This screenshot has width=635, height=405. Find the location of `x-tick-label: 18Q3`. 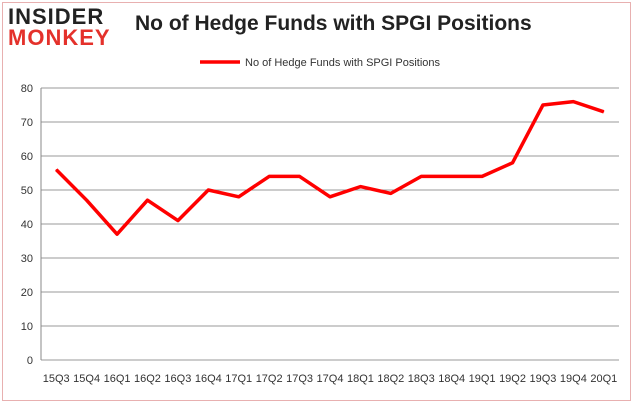

x-tick-label: 18Q3 is located at coordinates (421, 379).